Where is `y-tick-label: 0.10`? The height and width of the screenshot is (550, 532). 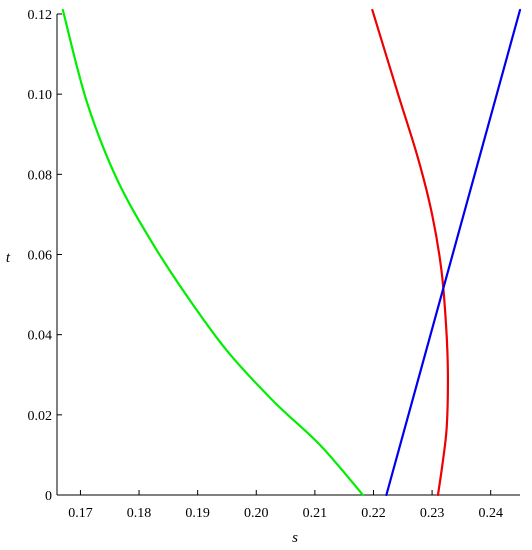
y-tick-label: 0.10 is located at coordinates (40, 95).